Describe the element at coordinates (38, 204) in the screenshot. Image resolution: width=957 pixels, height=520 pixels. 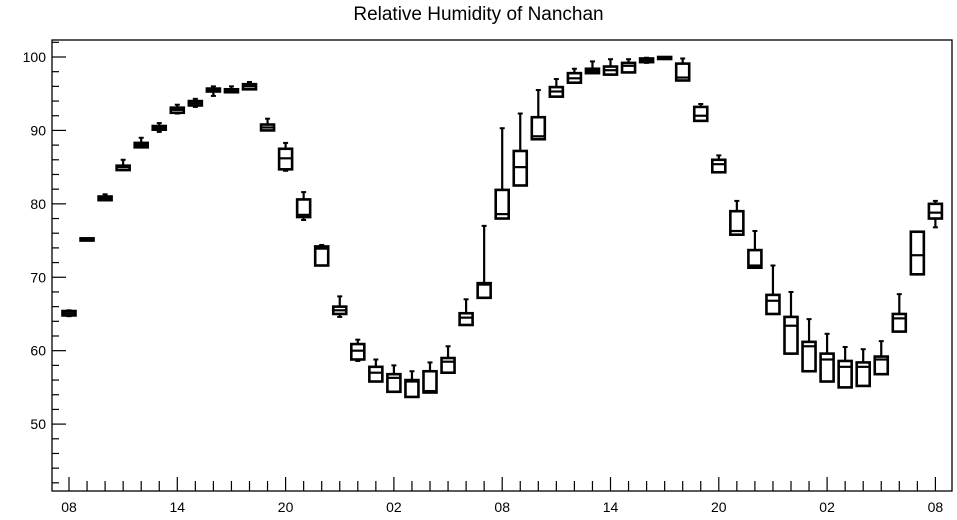
I see `y-tick-label: 80` at that location.